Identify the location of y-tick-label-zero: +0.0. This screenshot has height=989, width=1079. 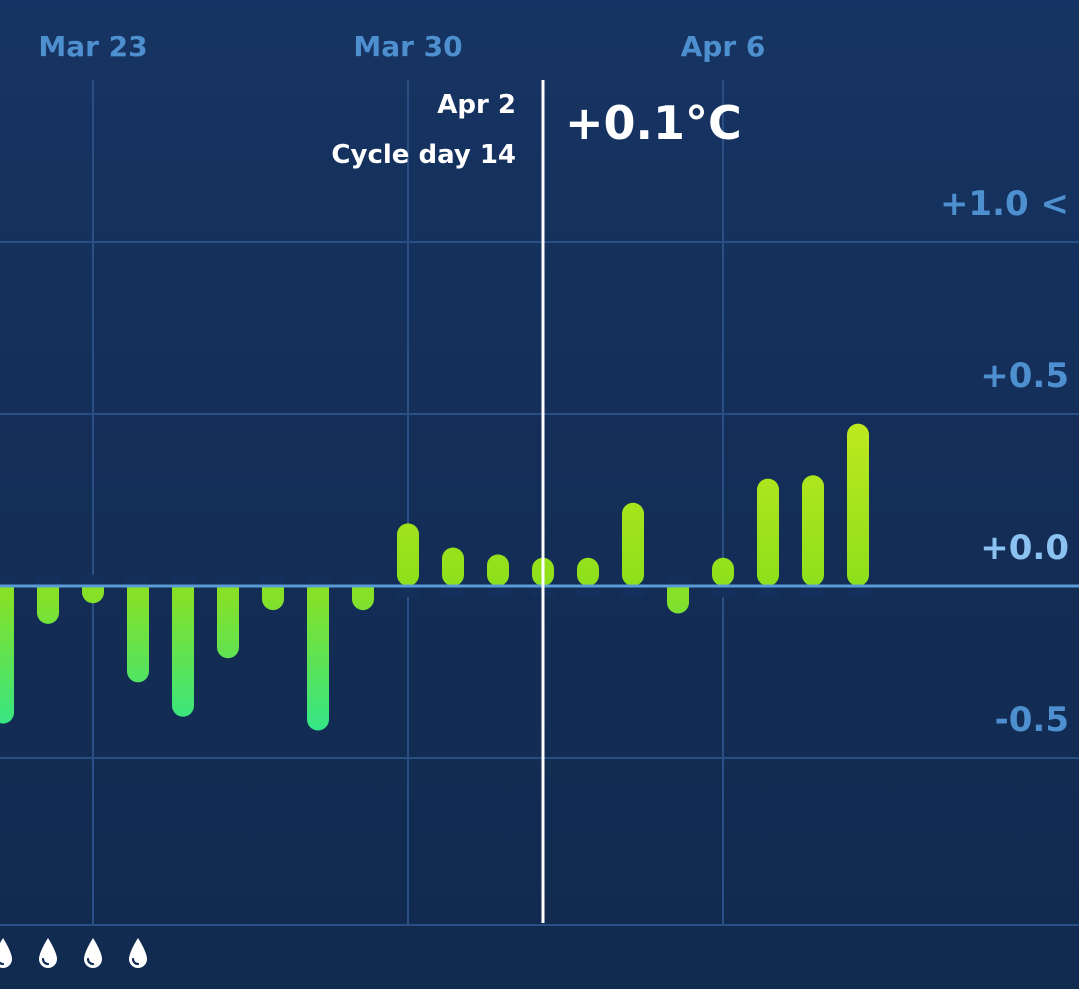
(1024, 548).